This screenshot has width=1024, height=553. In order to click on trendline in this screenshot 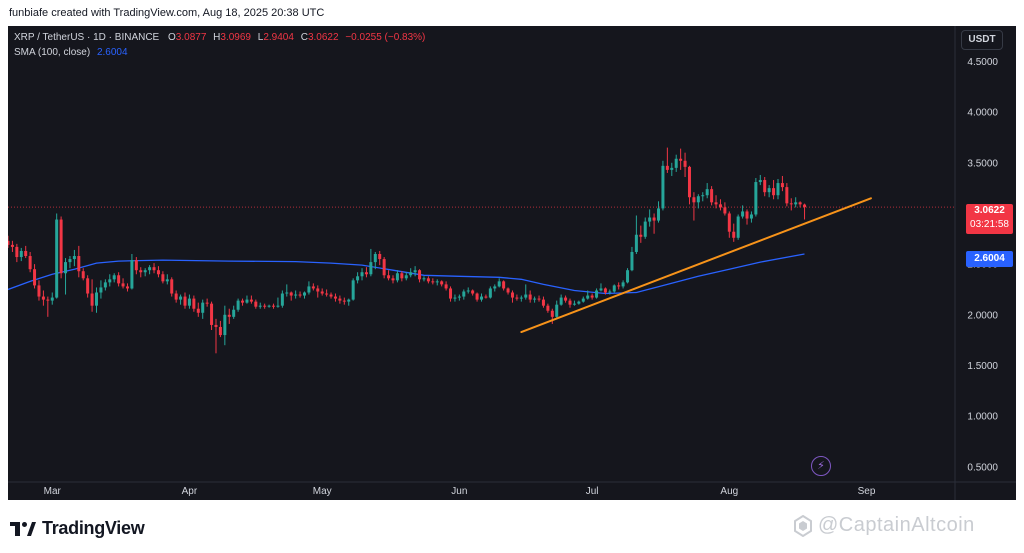, I will do `click(696, 265)`.